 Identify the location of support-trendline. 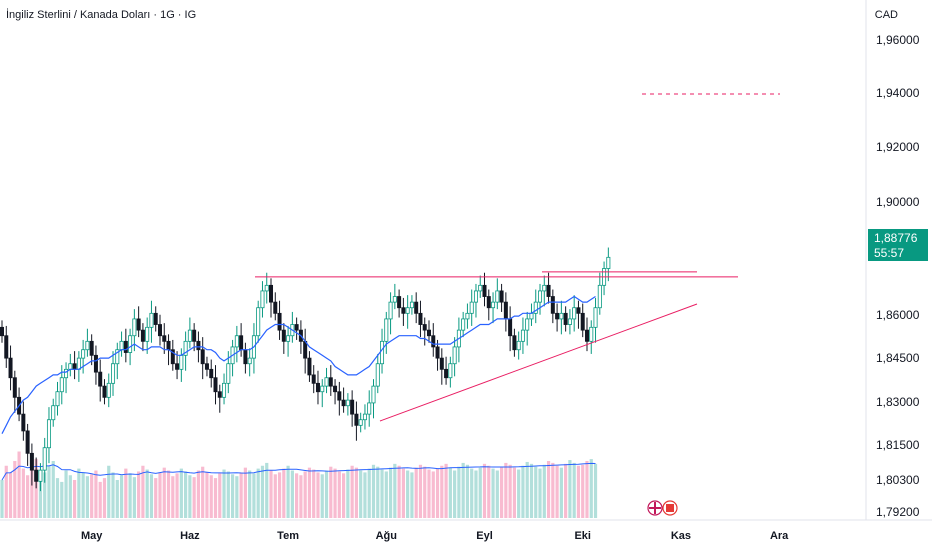
(538, 362).